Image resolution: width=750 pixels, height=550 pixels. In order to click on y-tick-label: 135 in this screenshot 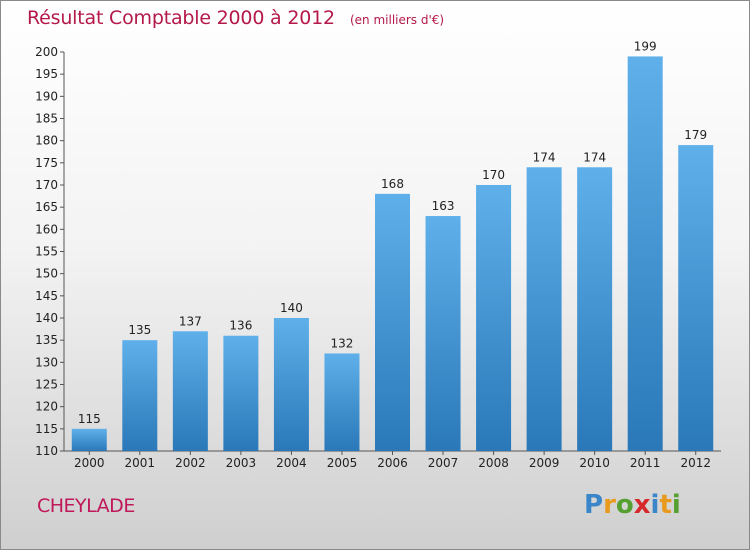, I will do `click(46, 340)`.